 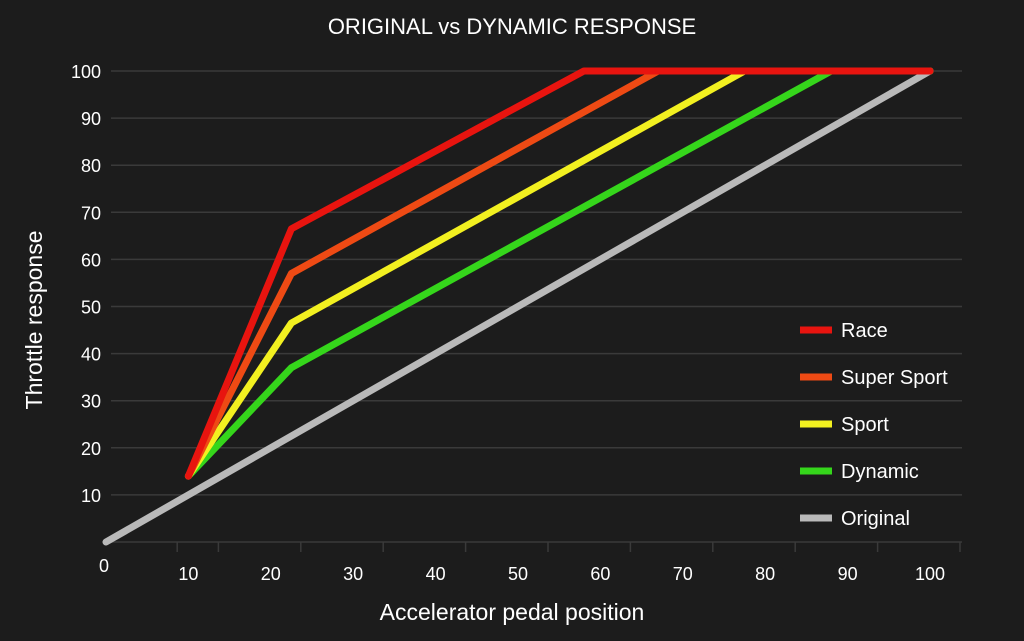 What do you see at coordinates (271, 574) in the screenshot?
I see `x-tick-label: 20` at bounding box center [271, 574].